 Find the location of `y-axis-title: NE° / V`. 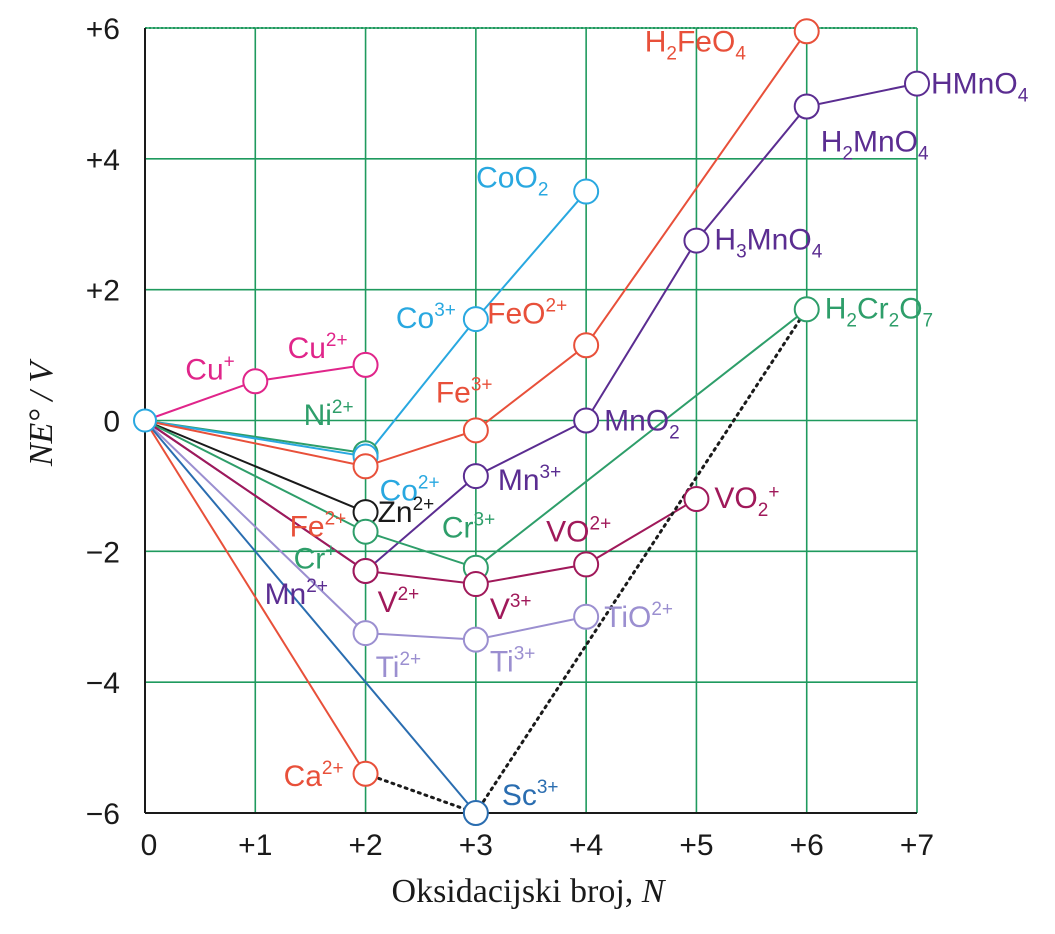

y-axis-title: NE° / V is located at coordinates (41, 412).